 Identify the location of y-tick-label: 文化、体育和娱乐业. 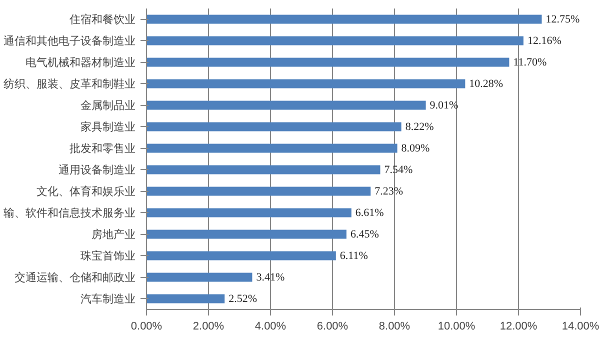
(86, 191).